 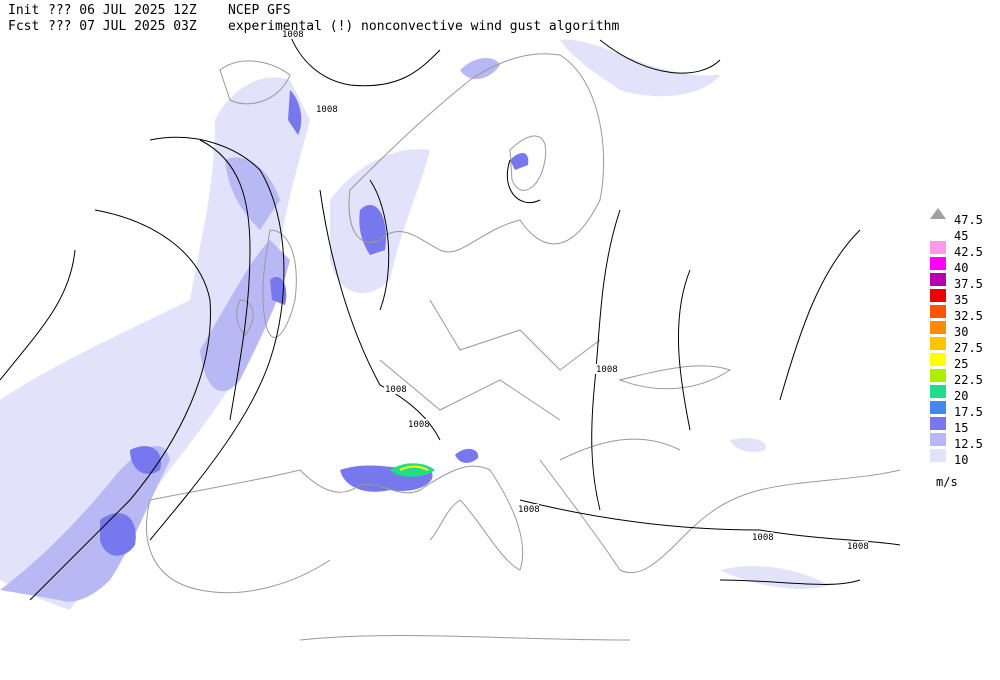 I want to click on fcst-time: ??? 07 JUL 2025 03Z, so click(x=122, y=26).